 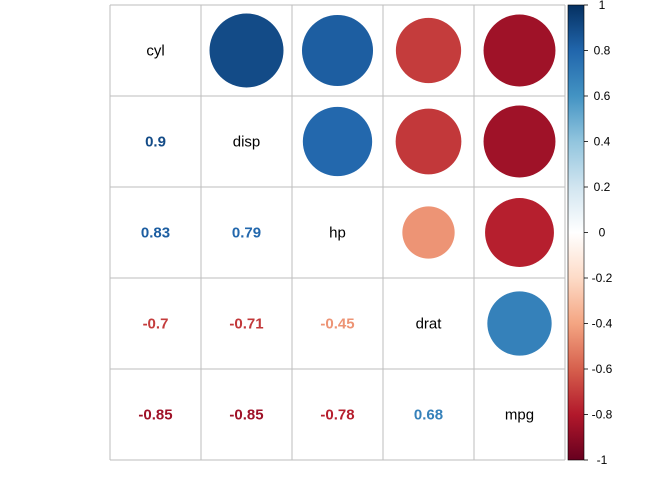 I want to click on diagonal-label-drat: drat, so click(x=429, y=324).